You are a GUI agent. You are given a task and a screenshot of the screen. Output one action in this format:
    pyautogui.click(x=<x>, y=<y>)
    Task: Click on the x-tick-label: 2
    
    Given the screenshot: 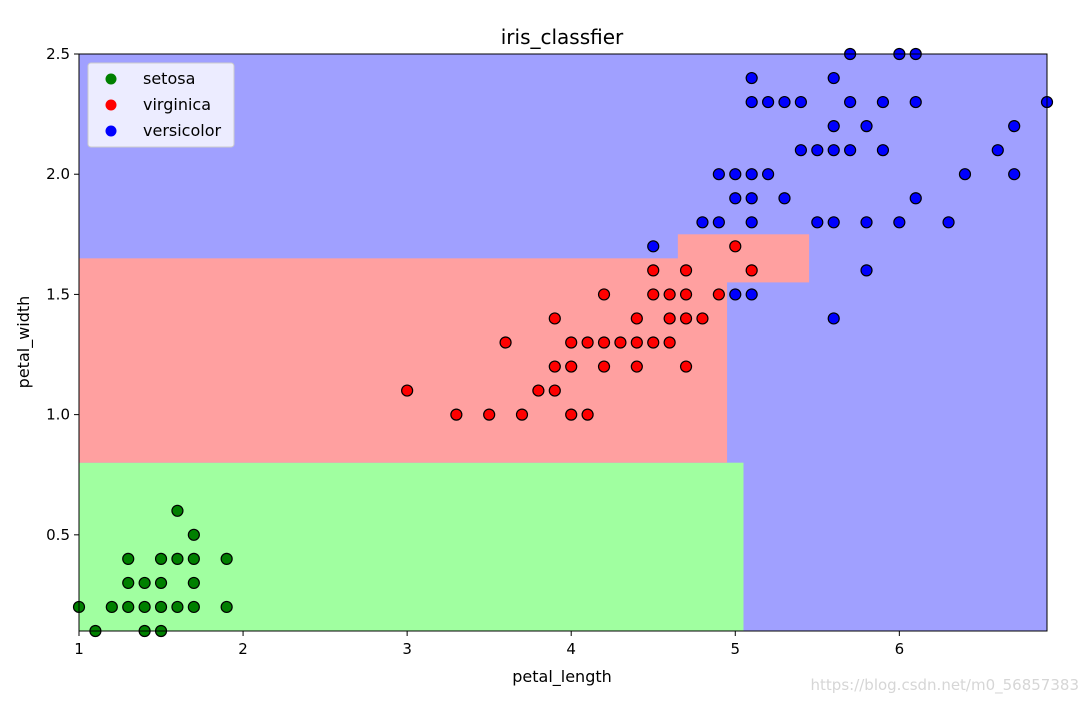 What is the action you would take?
    pyautogui.click(x=243, y=649)
    